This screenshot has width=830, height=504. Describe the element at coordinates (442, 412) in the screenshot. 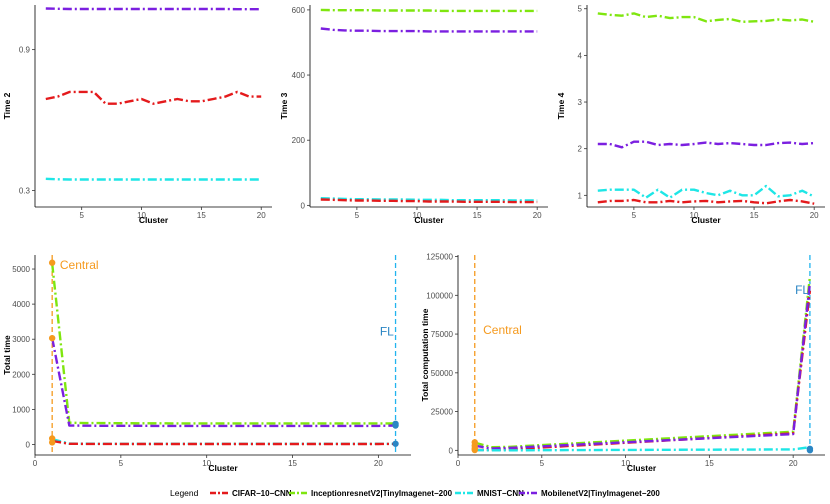

I see `y-tick-label: 25000` at that location.